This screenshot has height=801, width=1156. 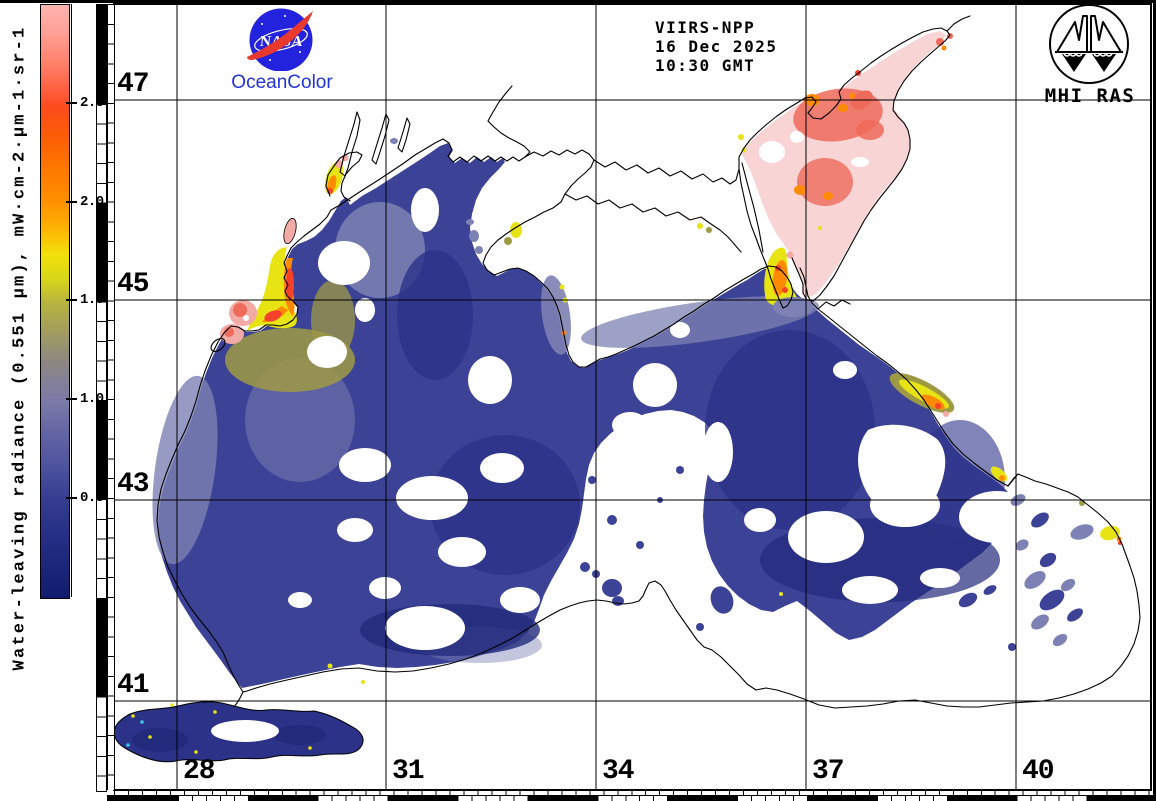 I want to click on lon-label-31: 31, so click(x=408, y=771).